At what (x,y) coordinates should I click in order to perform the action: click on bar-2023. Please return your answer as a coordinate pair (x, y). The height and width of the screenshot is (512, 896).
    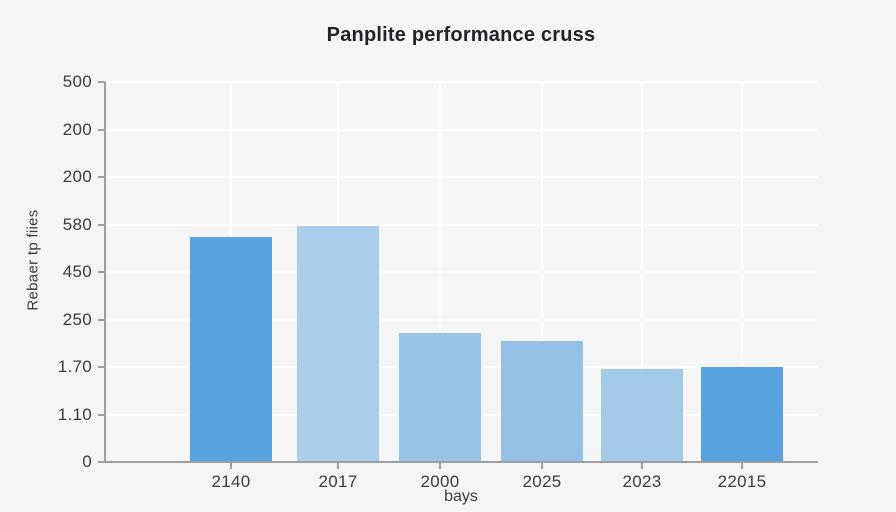
    Looking at the image, I should click on (642, 415).